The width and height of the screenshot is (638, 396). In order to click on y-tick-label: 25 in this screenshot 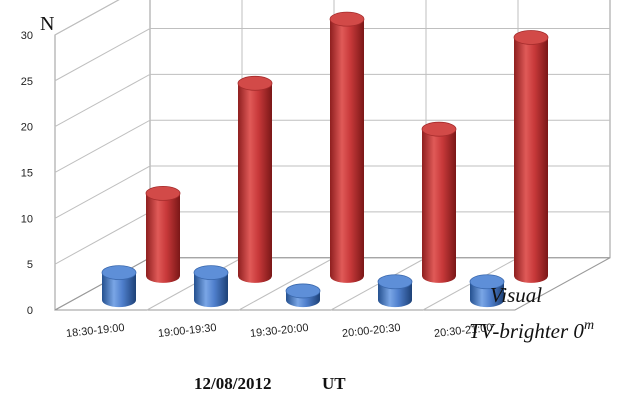, I will do `click(27, 82)`.